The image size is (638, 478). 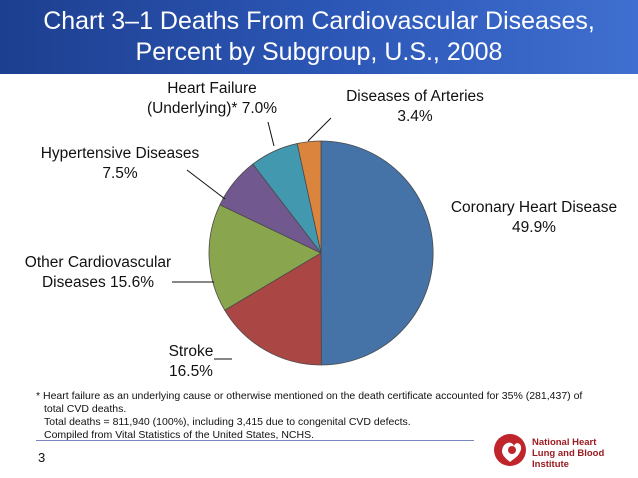 I want to click on leader-lines, so click(x=252, y=238).